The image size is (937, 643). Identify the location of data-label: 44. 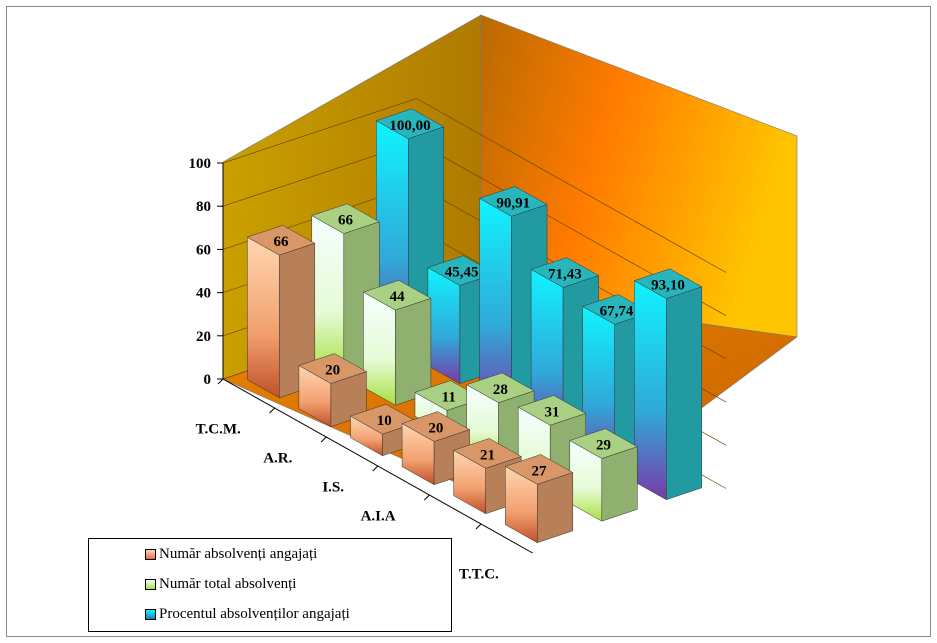
(398, 297).